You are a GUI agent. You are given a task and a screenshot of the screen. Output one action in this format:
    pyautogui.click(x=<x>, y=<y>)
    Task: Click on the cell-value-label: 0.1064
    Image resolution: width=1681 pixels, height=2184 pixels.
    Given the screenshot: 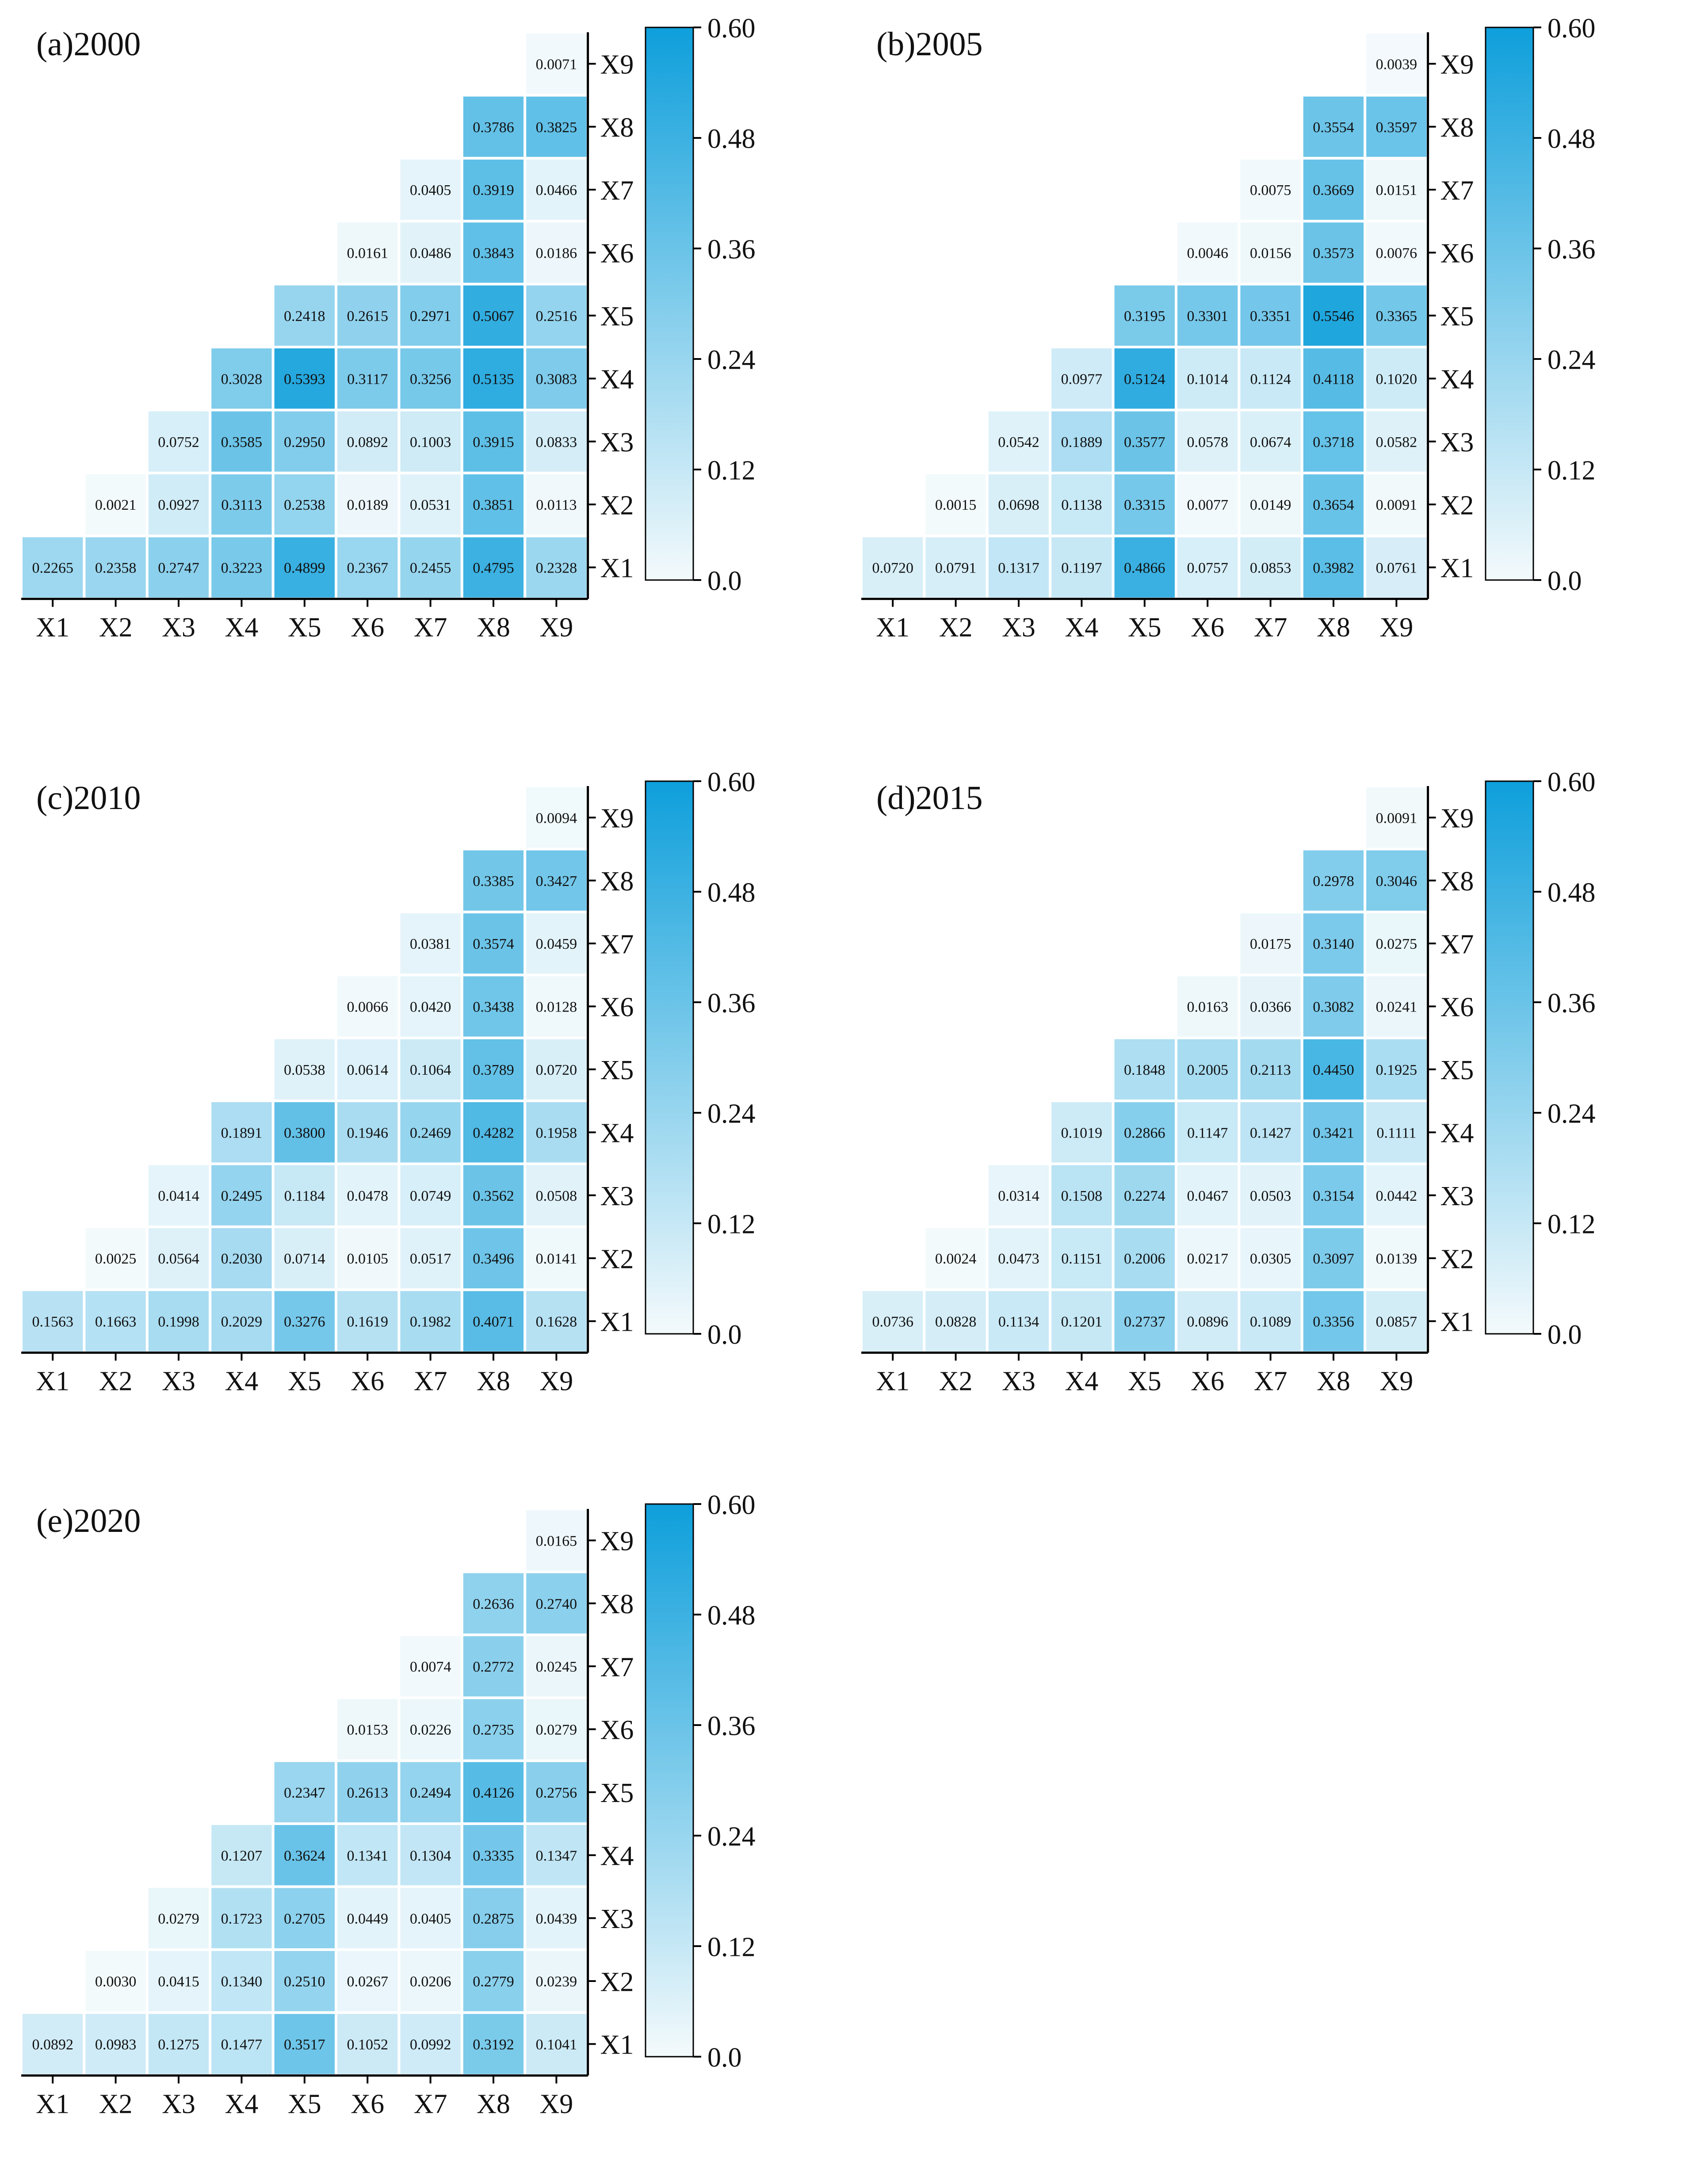 What is the action you would take?
    pyautogui.click(x=430, y=1070)
    